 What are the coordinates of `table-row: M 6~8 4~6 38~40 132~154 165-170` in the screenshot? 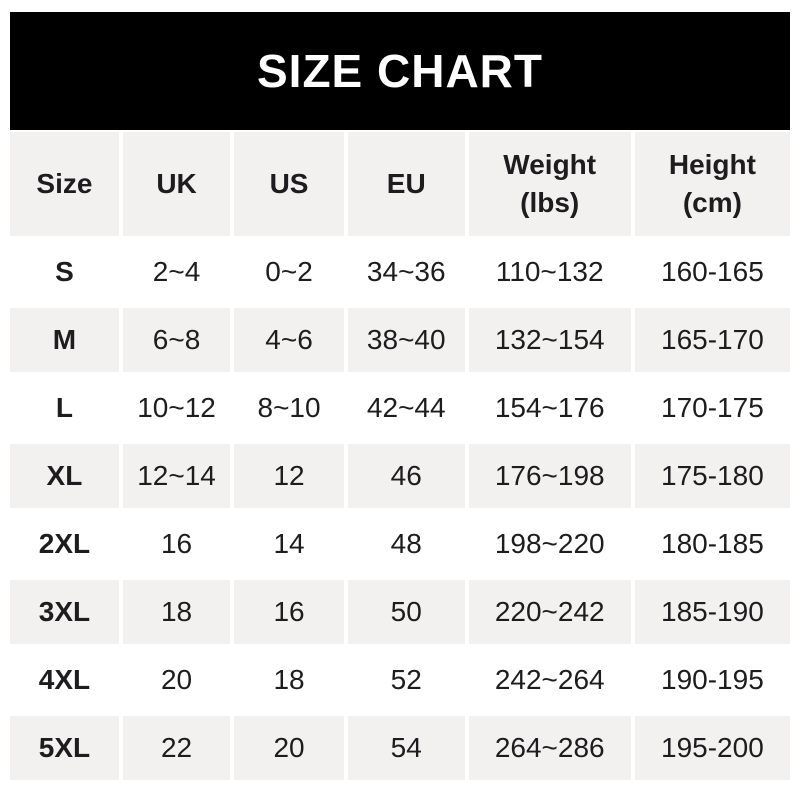 It's located at (400, 340).